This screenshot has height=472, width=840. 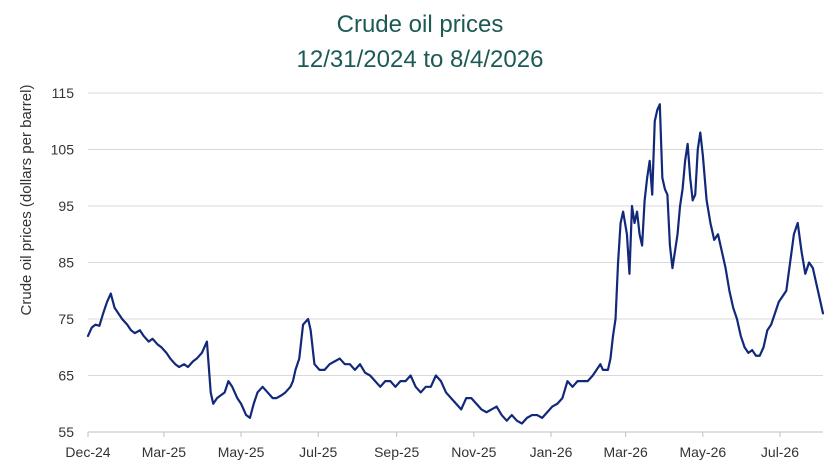 What do you see at coordinates (551, 452) in the screenshot?
I see `x-tick-label: Jan-26` at bounding box center [551, 452].